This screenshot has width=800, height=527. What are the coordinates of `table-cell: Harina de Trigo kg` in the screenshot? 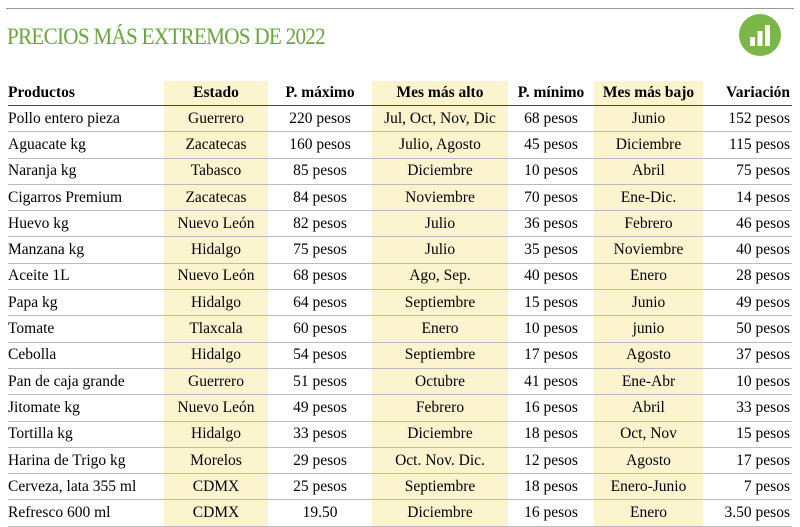 It's located at (85, 461).